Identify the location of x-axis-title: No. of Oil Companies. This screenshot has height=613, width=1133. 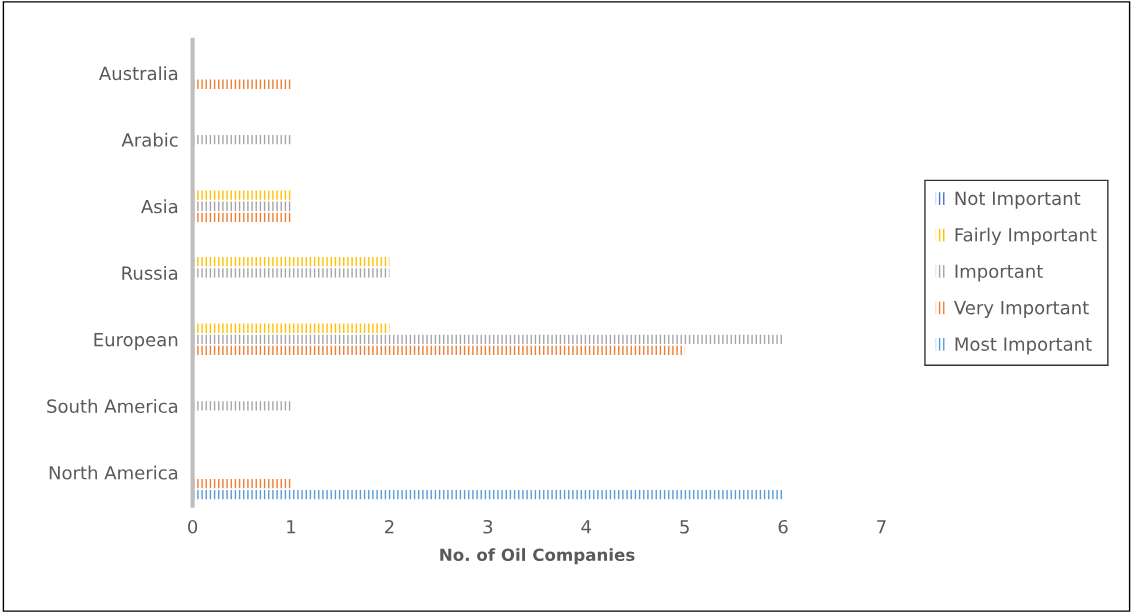
(537, 556).